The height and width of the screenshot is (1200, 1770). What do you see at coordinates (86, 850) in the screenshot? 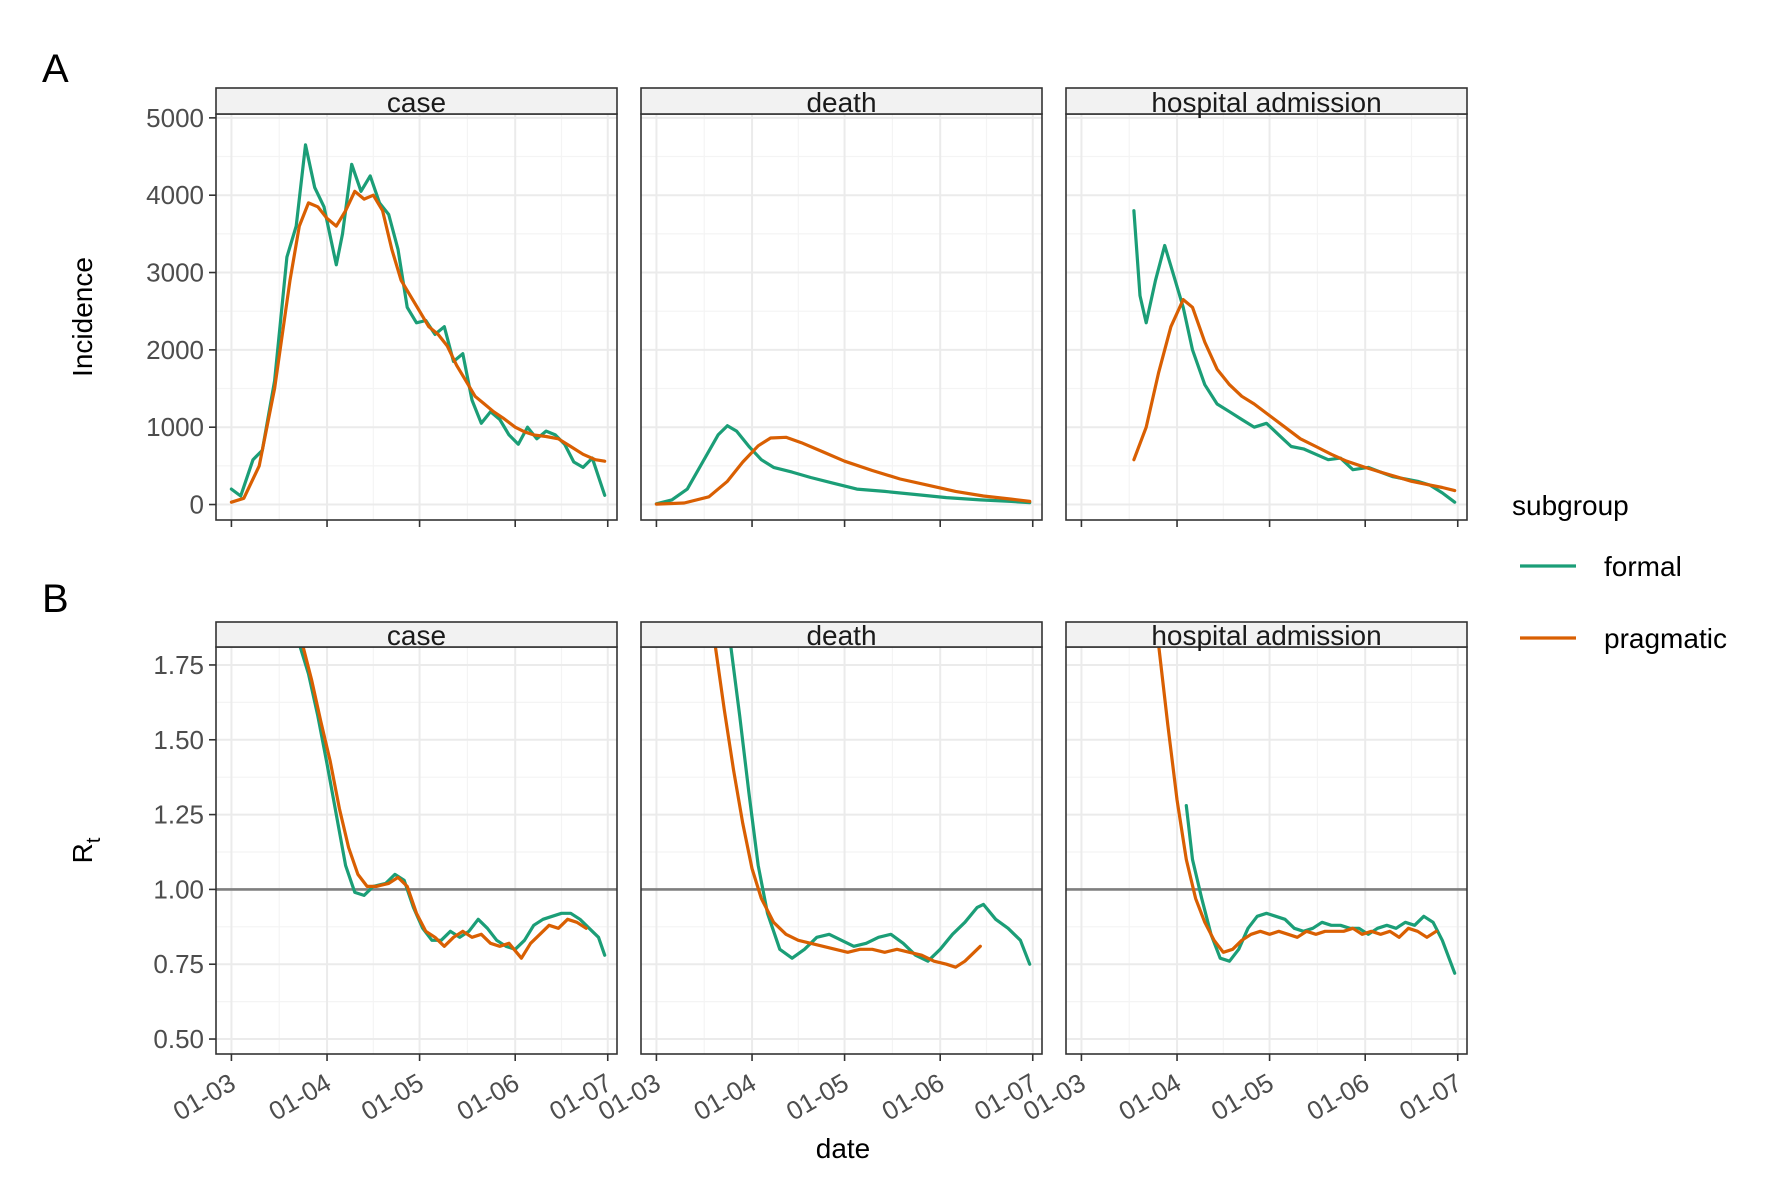
I see `row-b-y-axis-title: Rt` at bounding box center [86, 850].